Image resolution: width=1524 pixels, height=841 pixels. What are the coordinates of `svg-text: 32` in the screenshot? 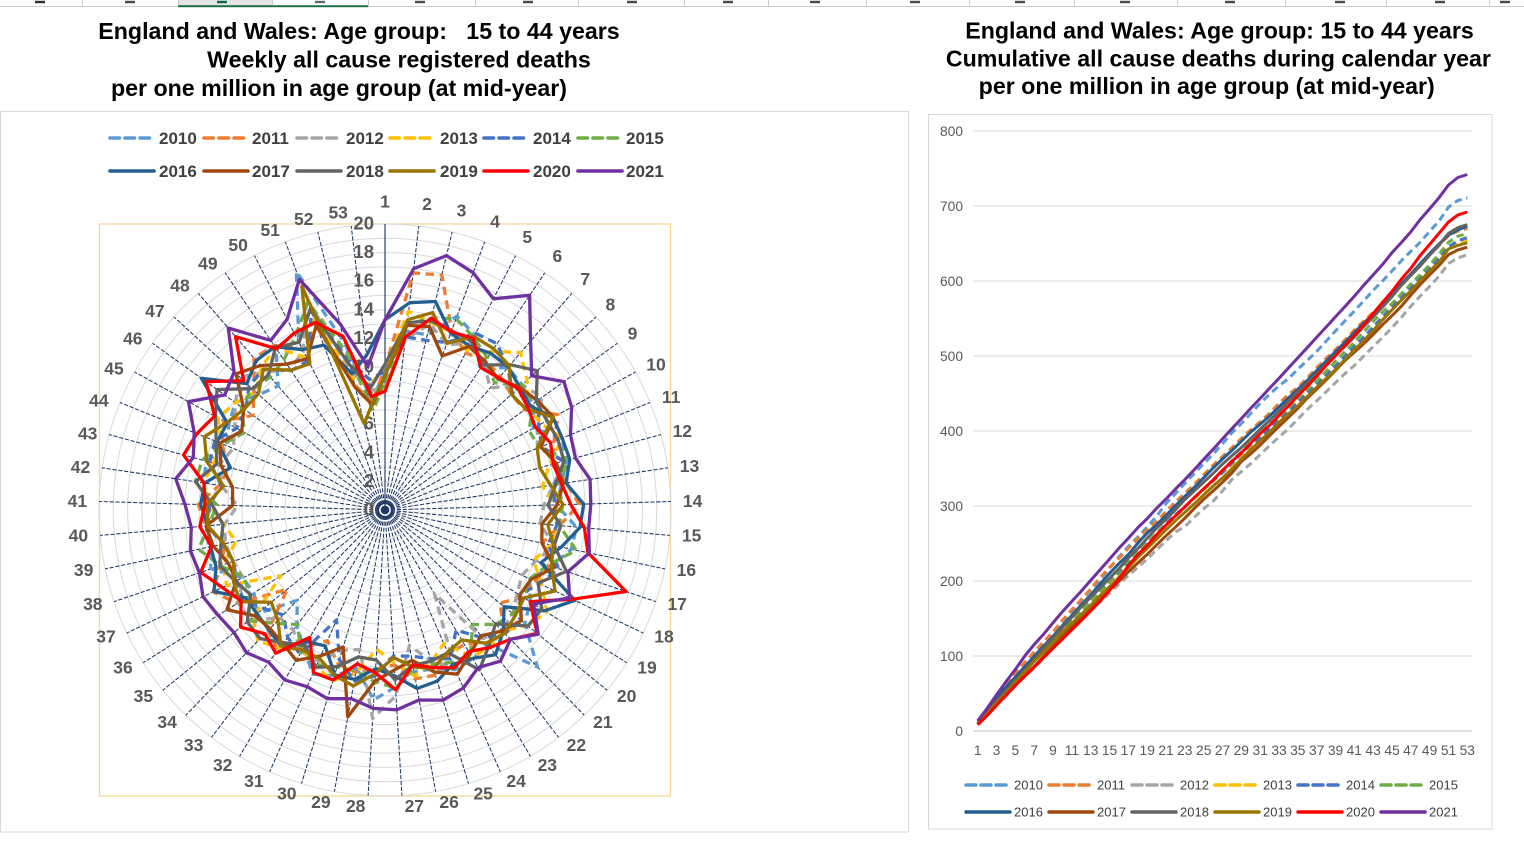 It's located at (223, 765).